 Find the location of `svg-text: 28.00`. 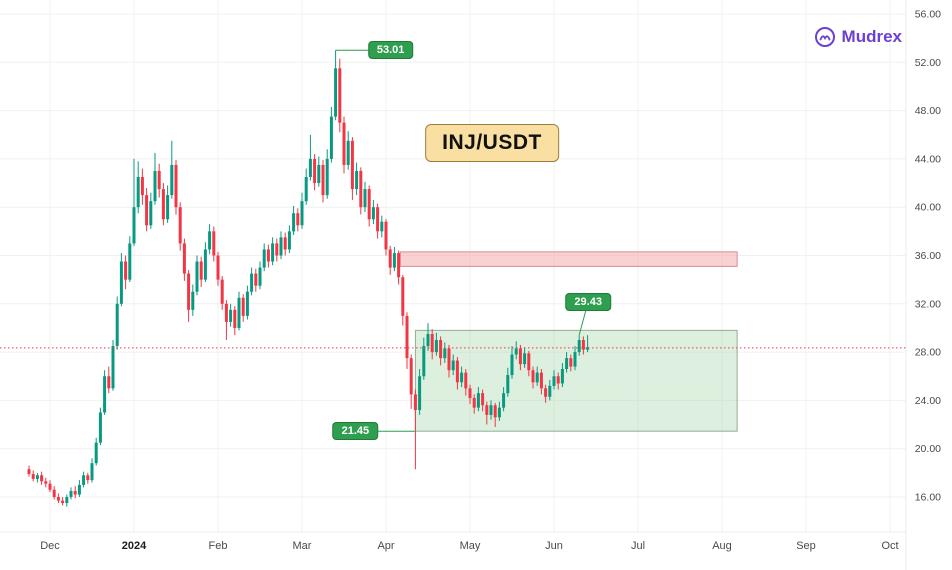

svg-text: 28.00 is located at coordinates (928, 353).